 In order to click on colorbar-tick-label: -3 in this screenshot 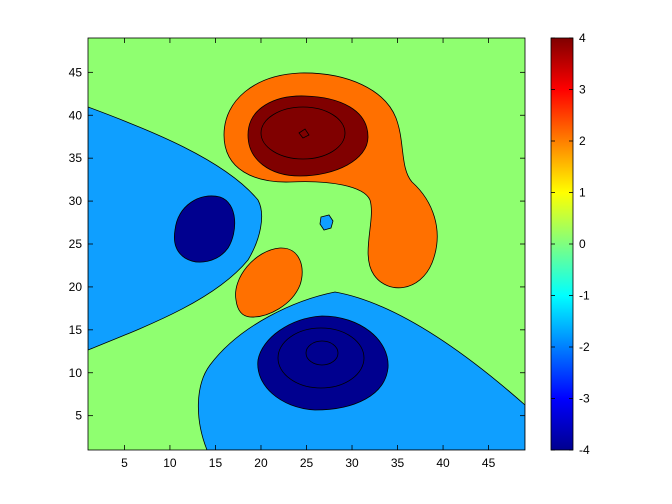, I will do `click(584, 399)`.